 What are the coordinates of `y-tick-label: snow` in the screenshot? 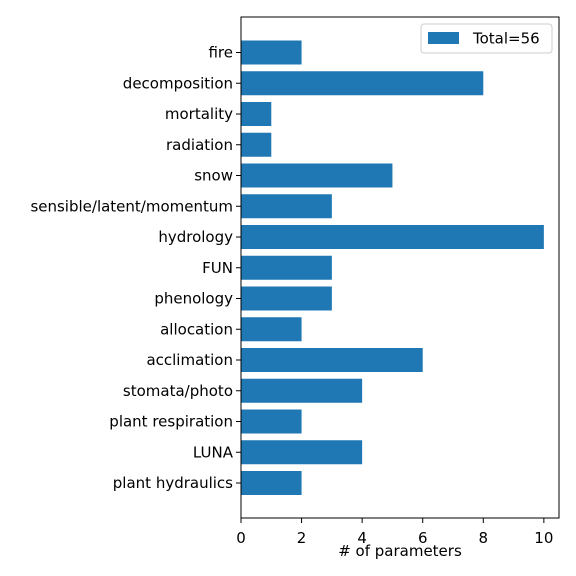 It's located at (213, 176).